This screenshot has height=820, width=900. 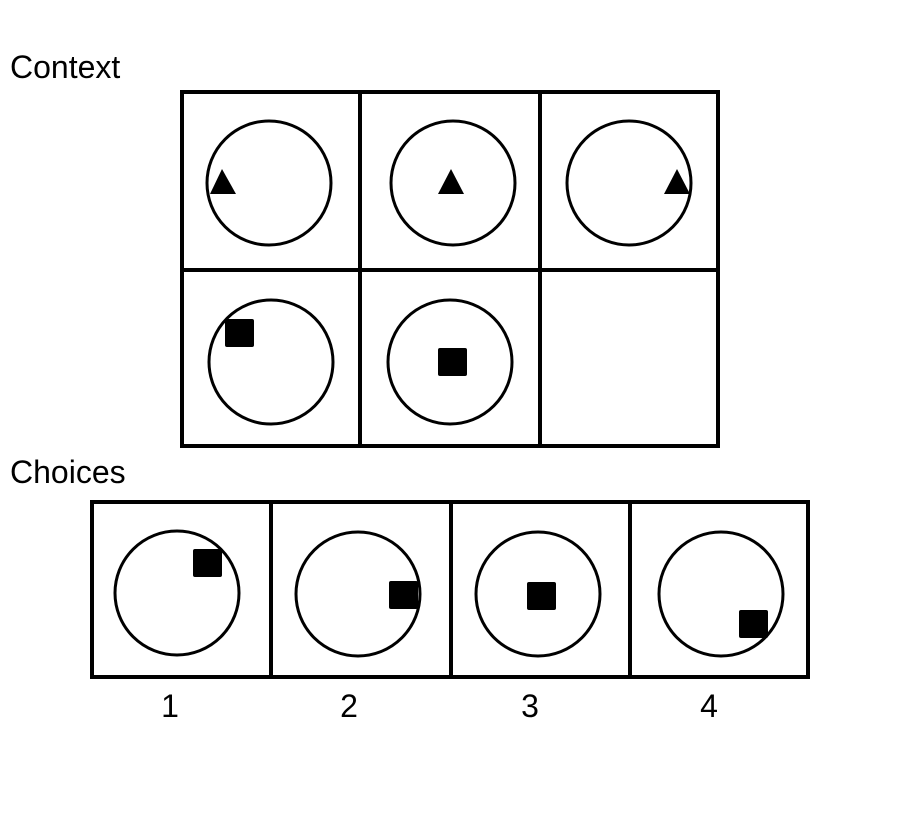 What do you see at coordinates (709, 706) in the screenshot?
I see `choice-number-4: 4` at bounding box center [709, 706].